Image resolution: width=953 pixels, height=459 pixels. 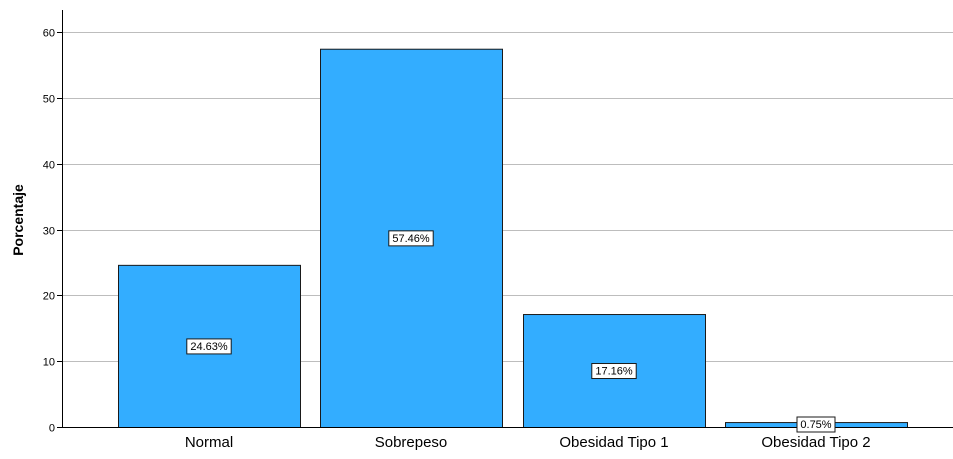 I want to click on y-tick-label: 10, so click(x=49, y=363).